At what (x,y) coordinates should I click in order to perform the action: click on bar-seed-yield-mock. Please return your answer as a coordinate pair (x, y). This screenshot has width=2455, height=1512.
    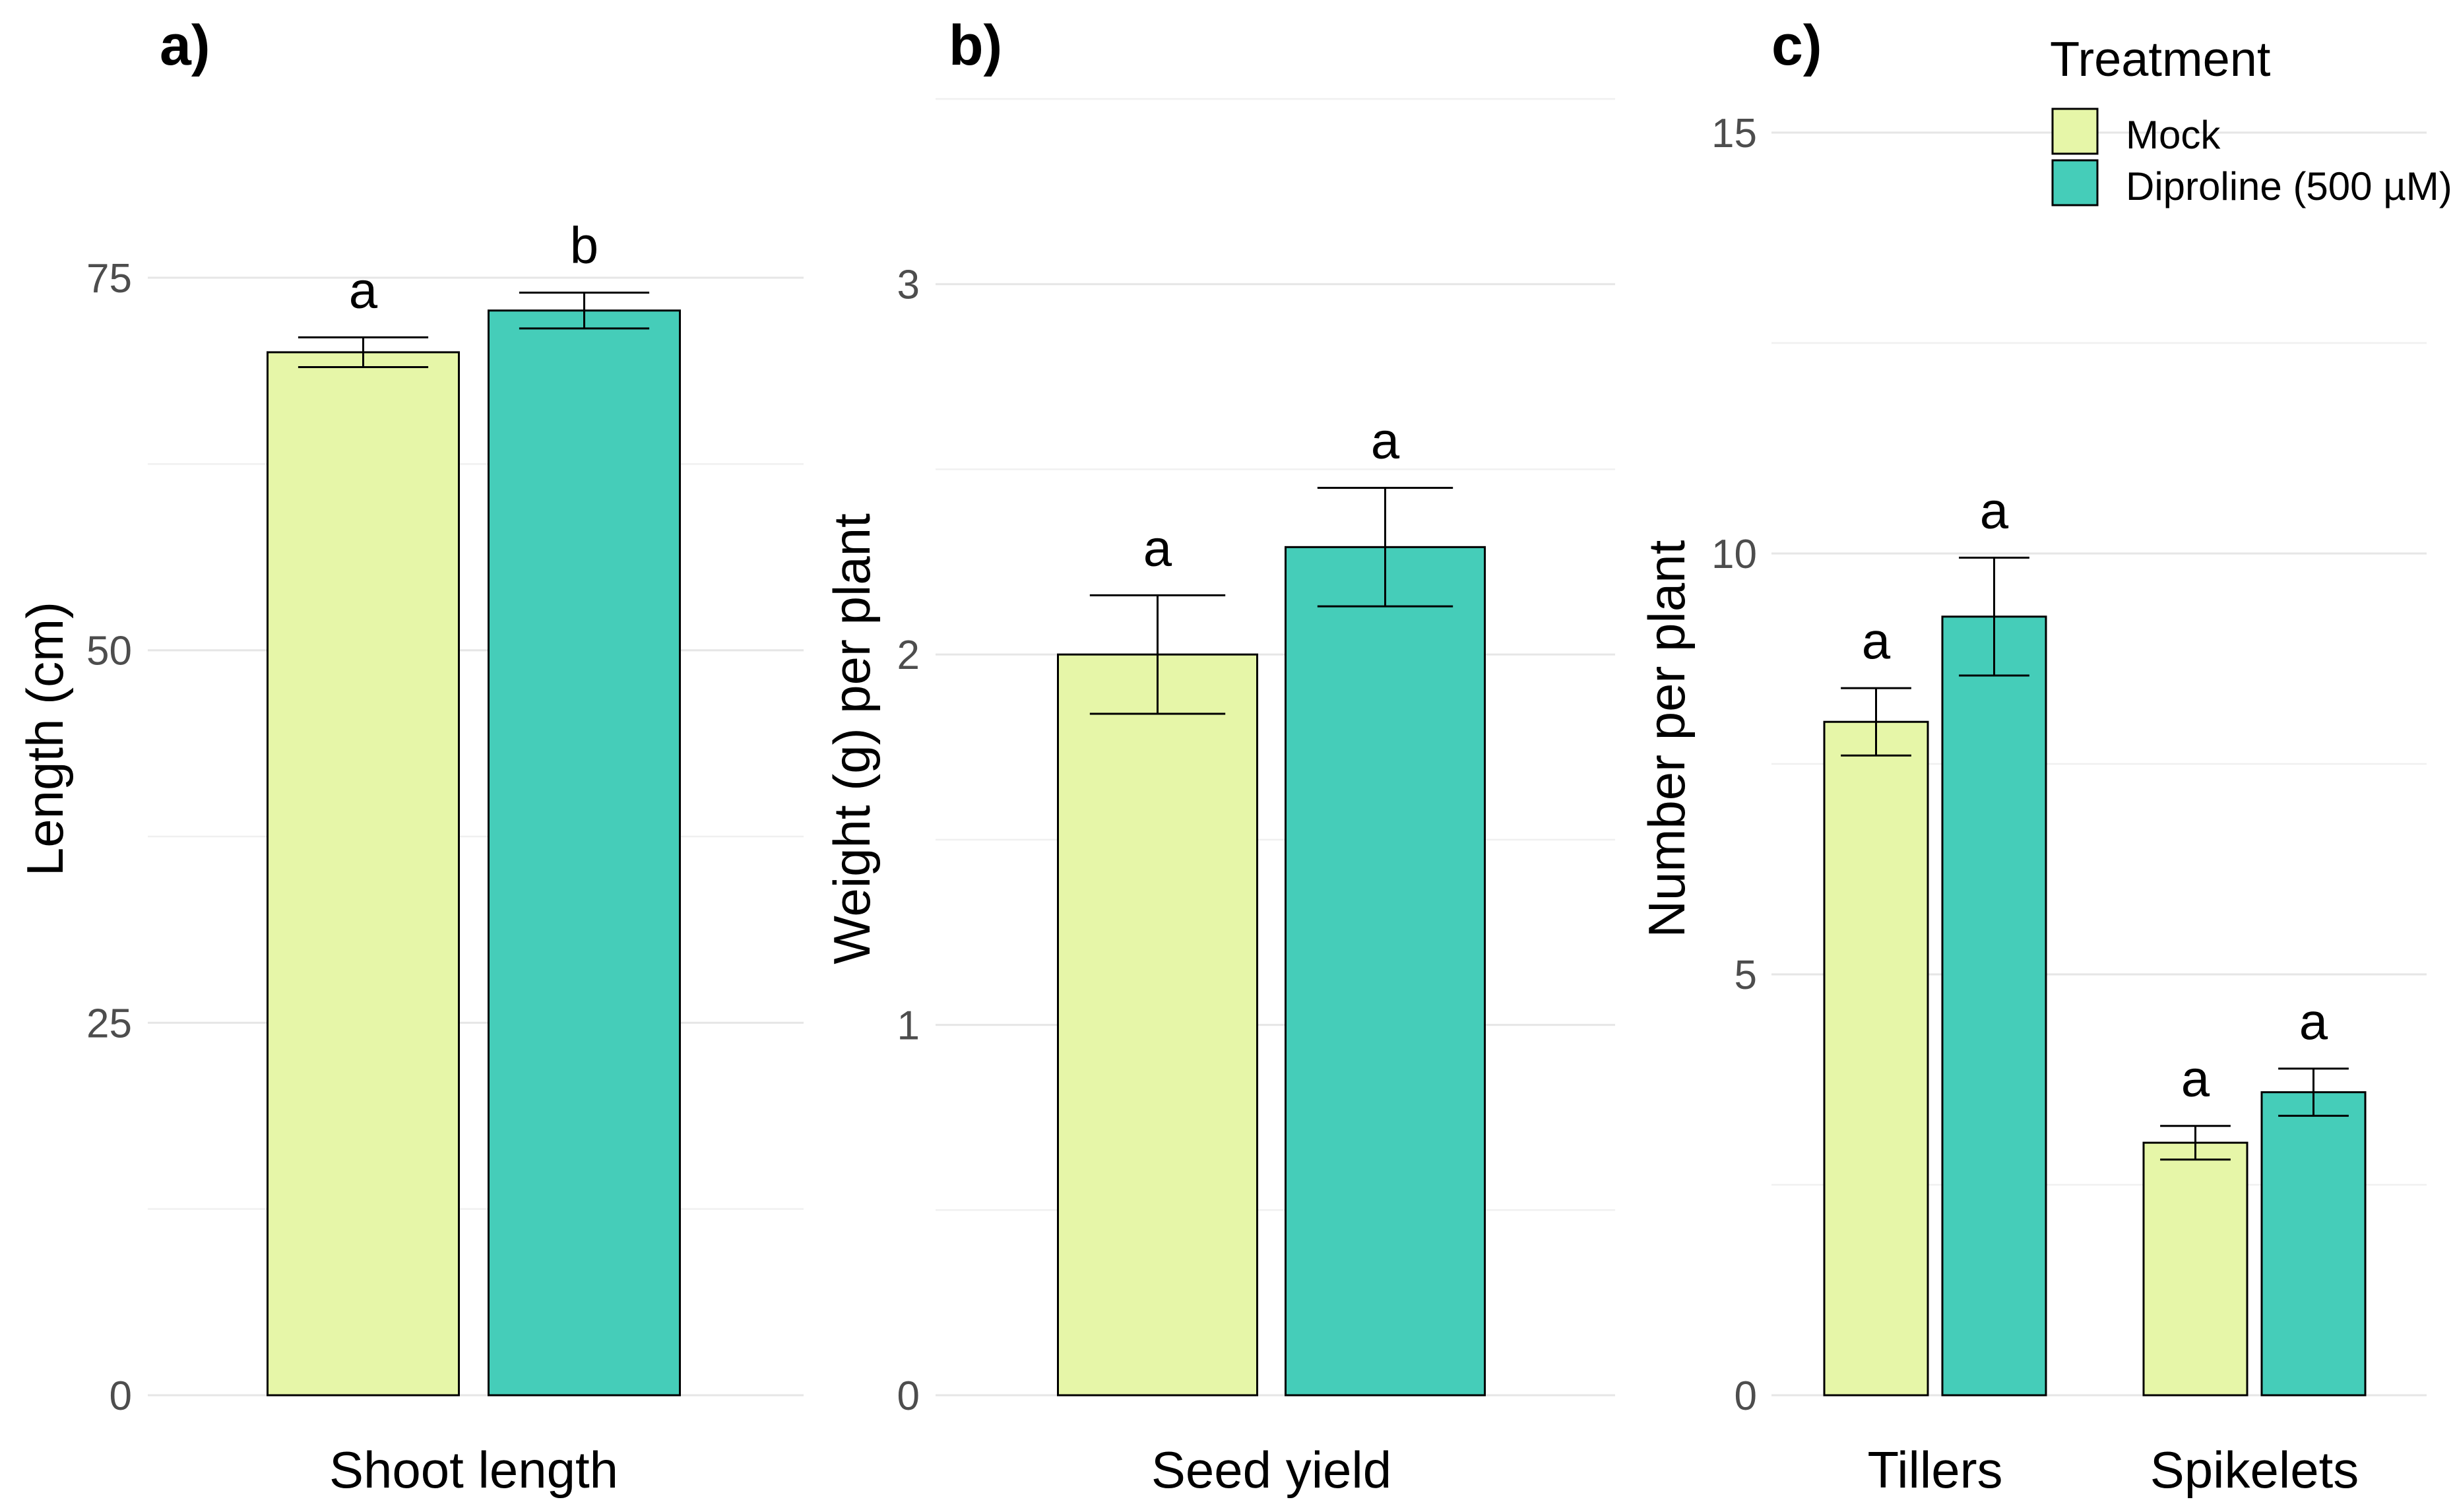
    Looking at the image, I should click on (1157, 1025).